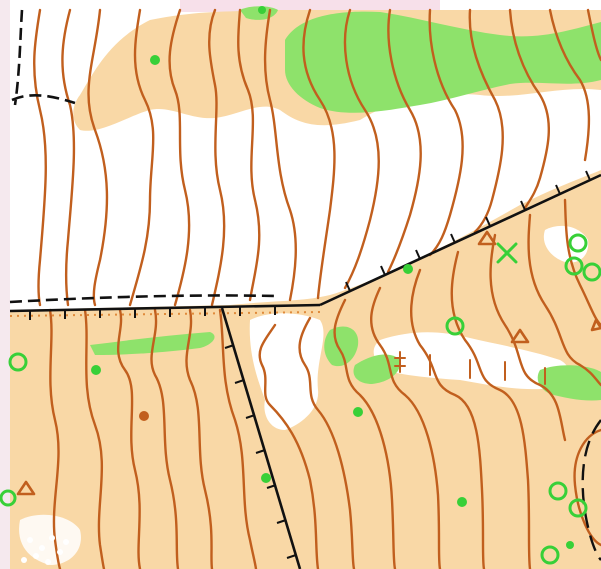 The height and width of the screenshot is (569, 601). I want to click on left-edge-band, so click(5, 284).